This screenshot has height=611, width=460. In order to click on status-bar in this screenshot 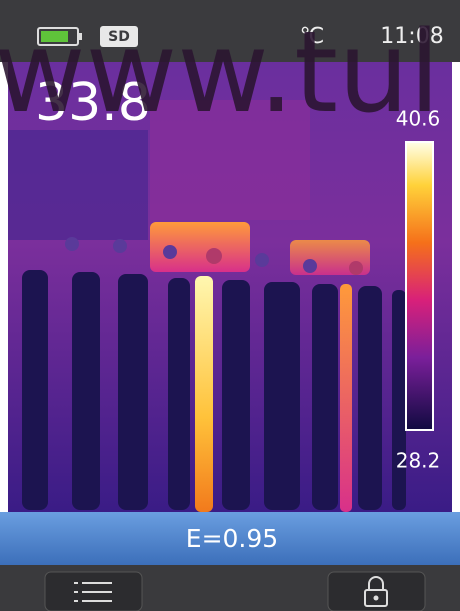, I will do `click(230, 31)`.